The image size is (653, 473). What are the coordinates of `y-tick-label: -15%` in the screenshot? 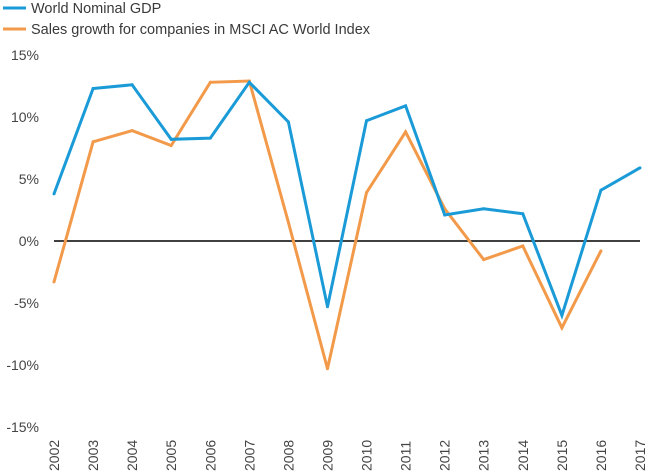 It's located at (22, 427).